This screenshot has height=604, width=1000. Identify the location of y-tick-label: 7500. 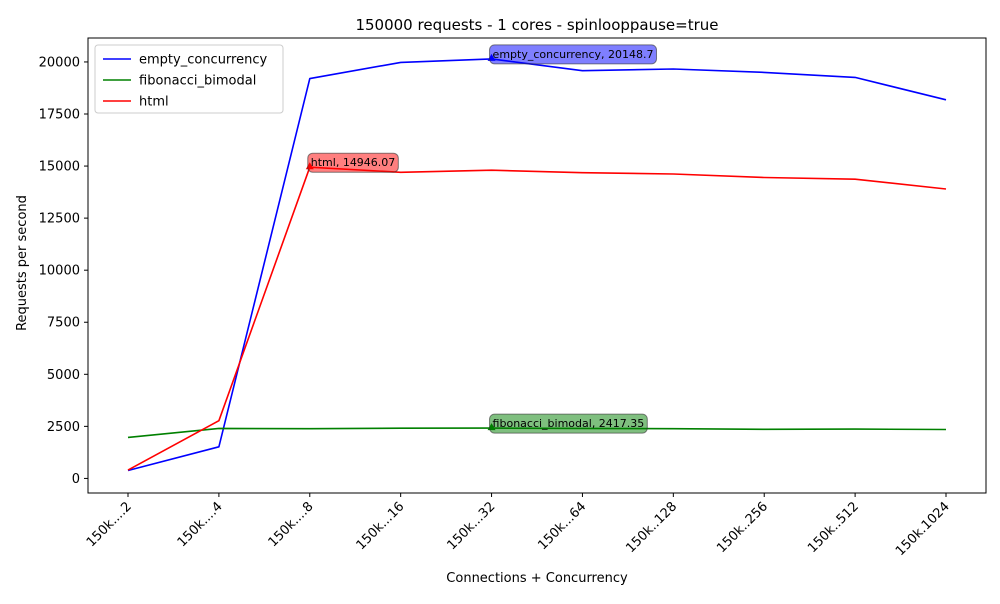
(63, 323).